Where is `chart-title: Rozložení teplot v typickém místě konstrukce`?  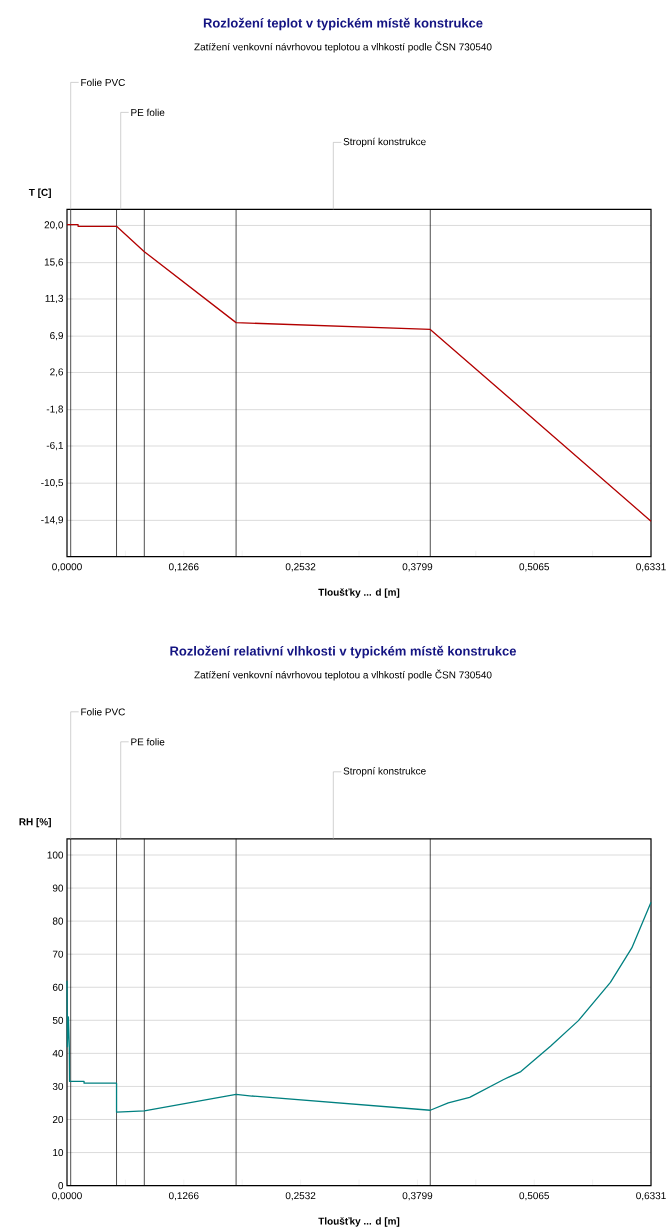 chart-title: Rozložení teplot v typickém místě konstrukce is located at coordinates (343, 24).